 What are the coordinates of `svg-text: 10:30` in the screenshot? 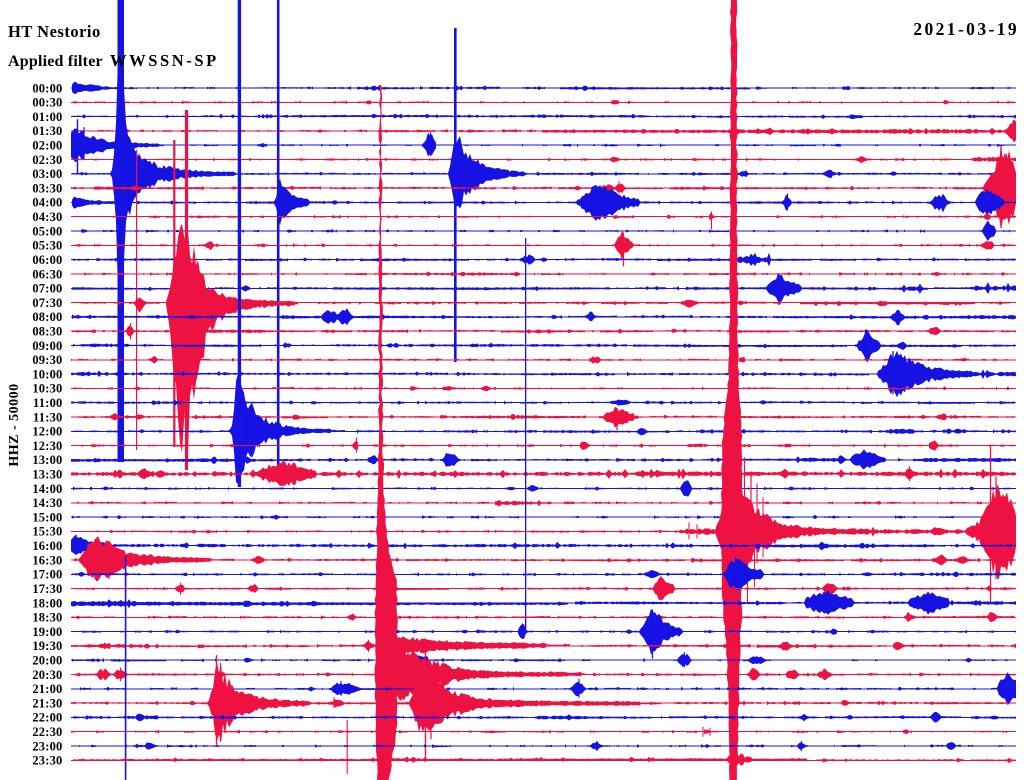 It's located at (47, 389).